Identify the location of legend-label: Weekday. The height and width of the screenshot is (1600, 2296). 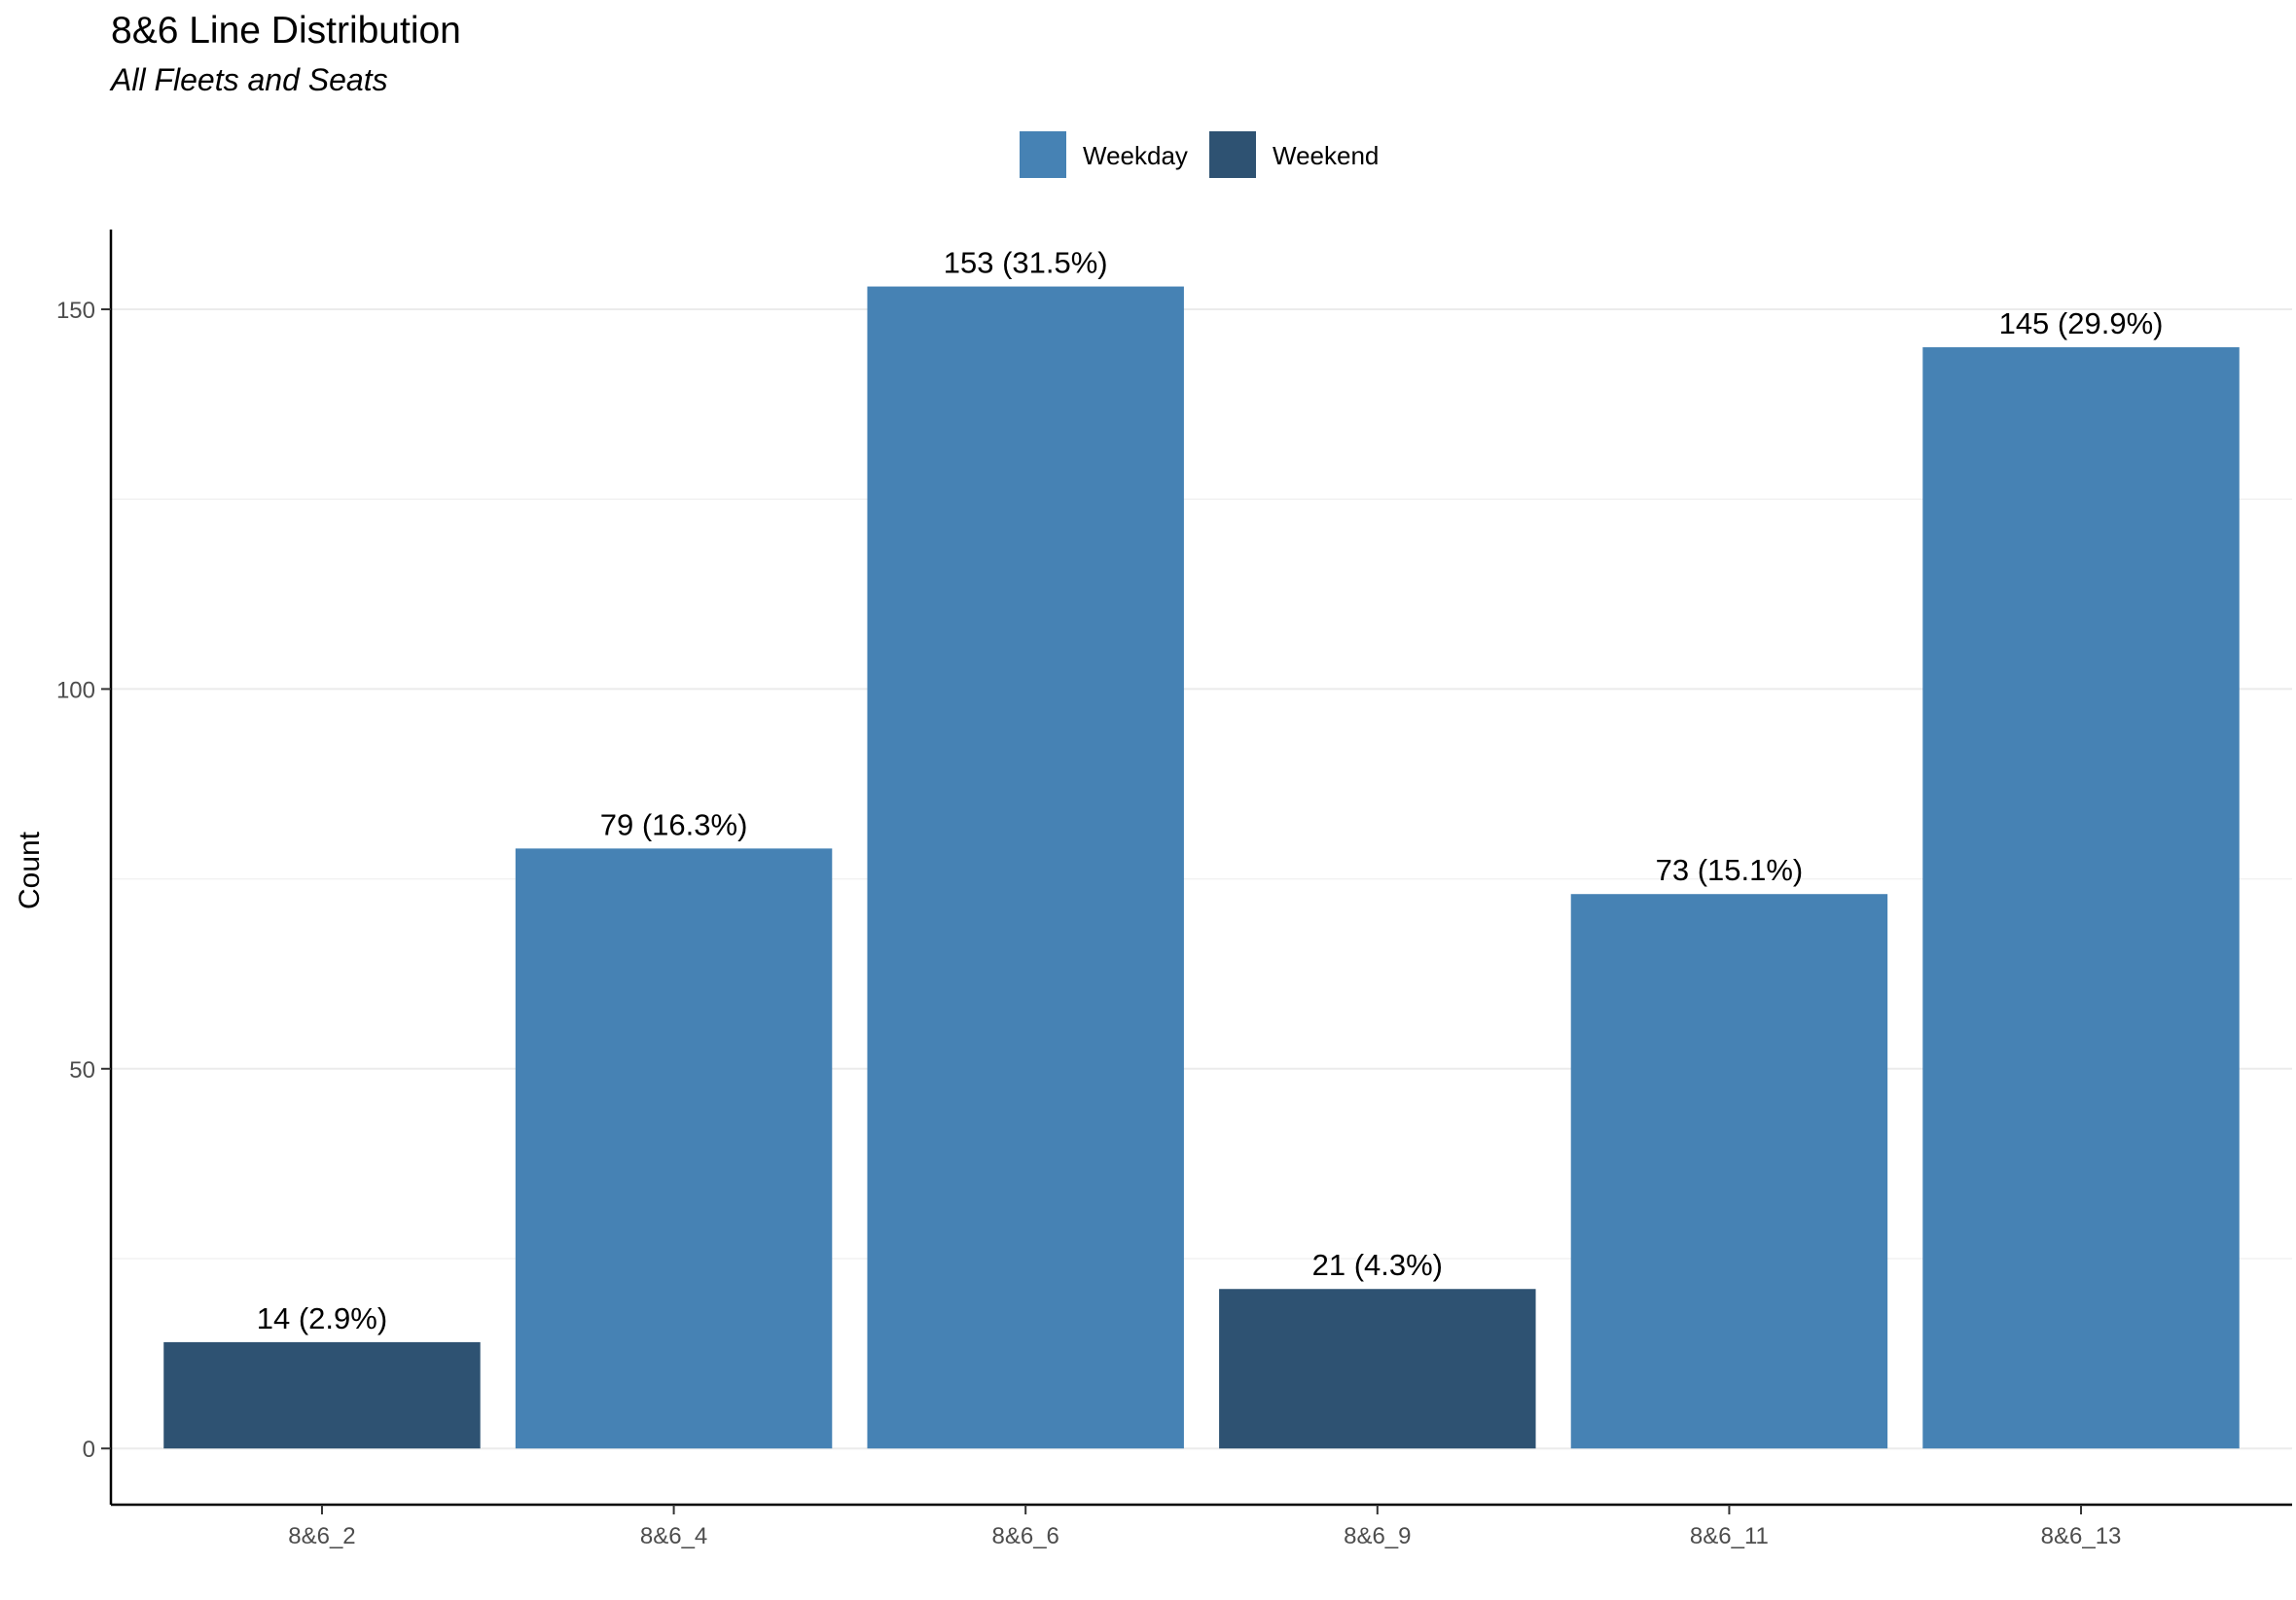
(1135, 155).